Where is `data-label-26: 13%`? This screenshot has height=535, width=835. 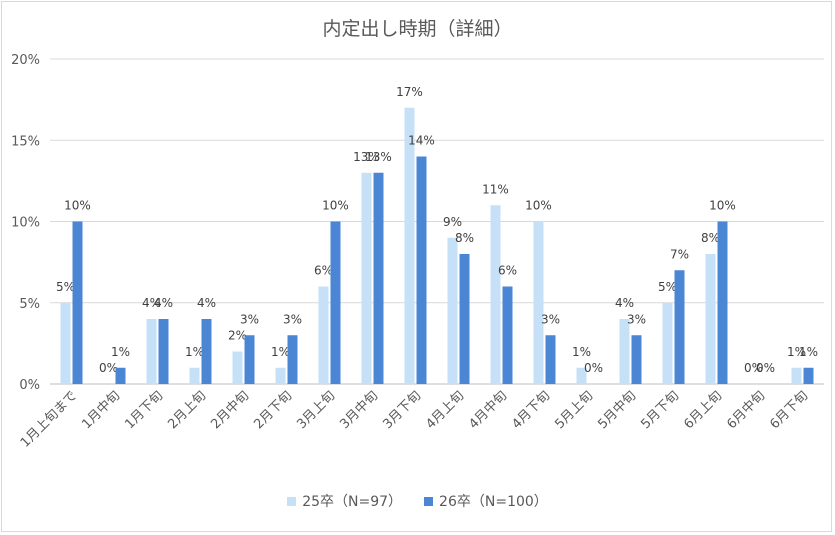 data-label-26: 13% is located at coordinates (378, 157).